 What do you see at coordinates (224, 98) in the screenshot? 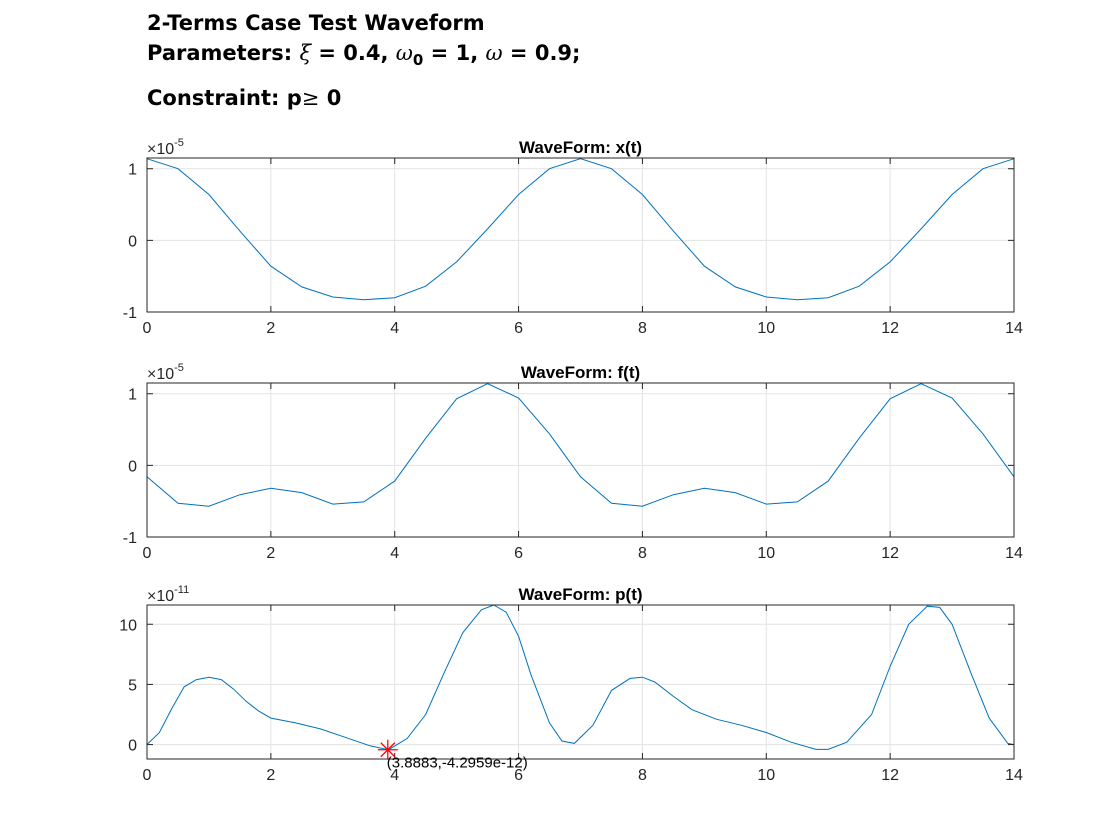
I see `constraint-prefix: Constraint: p` at bounding box center [224, 98].